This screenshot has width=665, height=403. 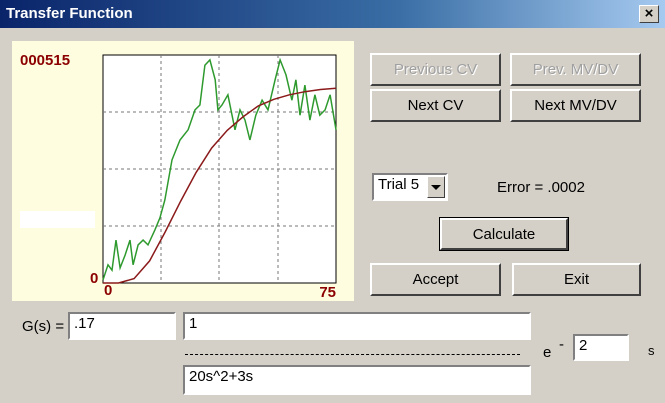 I want to click on next-mvdv-button: Next MV/DV, so click(x=575, y=105).